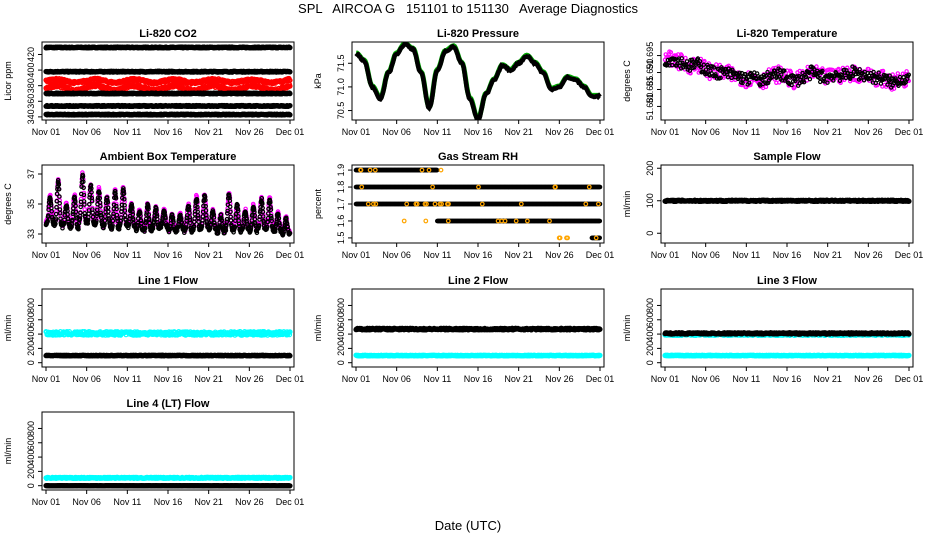  Describe the element at coordinates (650, 73) in the screenshot. I see `y-tick-label: 51.690` at that location.